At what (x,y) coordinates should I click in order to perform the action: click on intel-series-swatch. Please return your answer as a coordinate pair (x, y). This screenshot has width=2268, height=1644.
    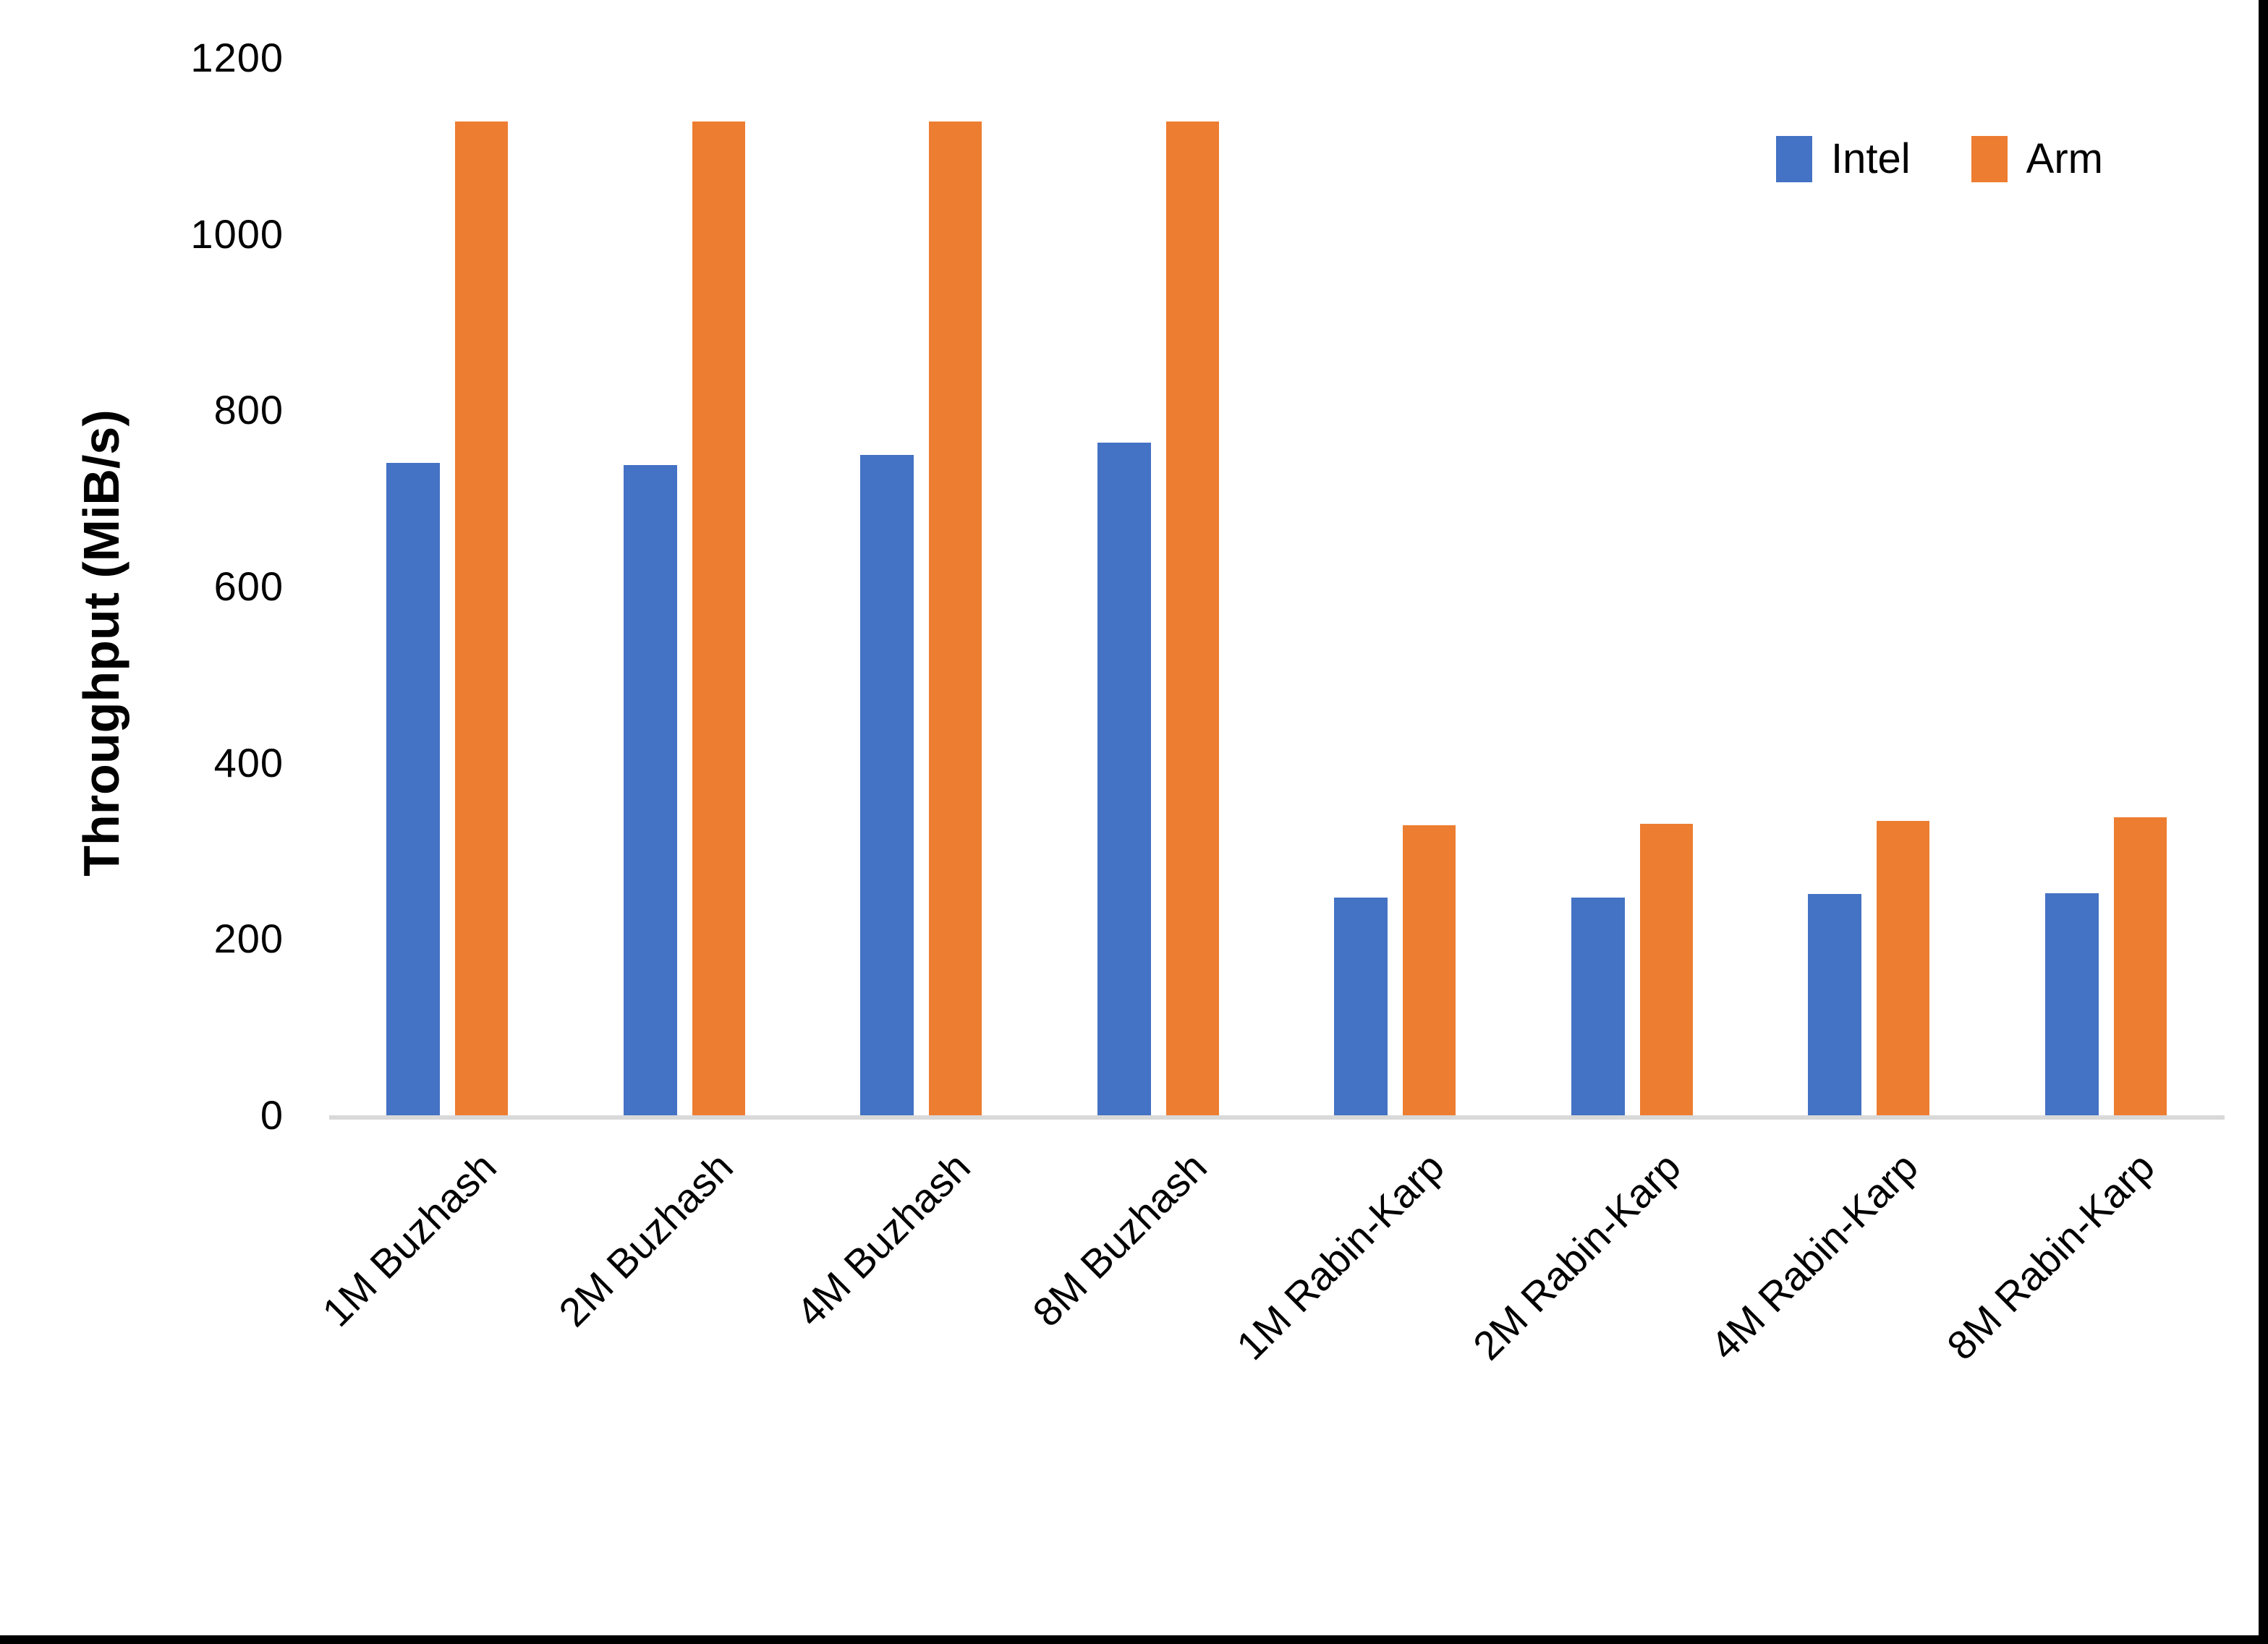
    Looking at the image, I should click on (1794, 159).